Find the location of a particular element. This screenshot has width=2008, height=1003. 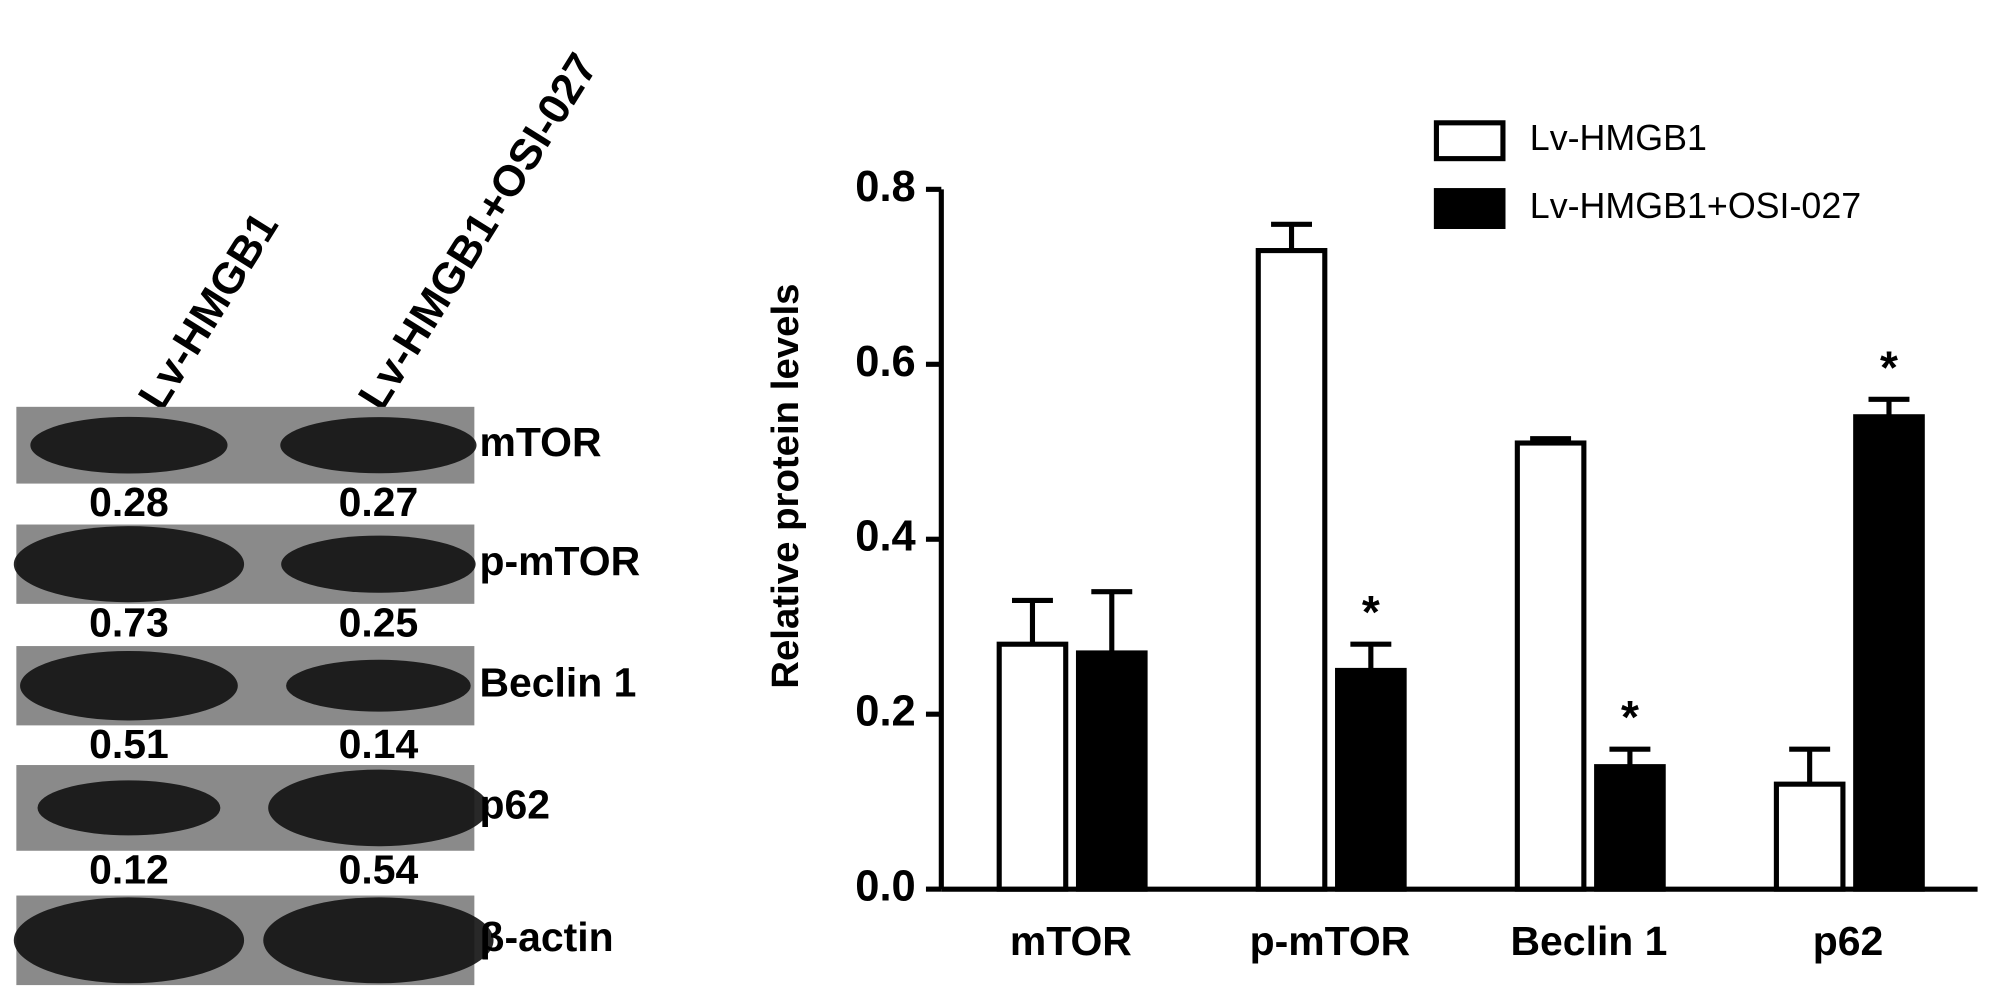

band-value: 0.28 is located at coordinates (129, 502).